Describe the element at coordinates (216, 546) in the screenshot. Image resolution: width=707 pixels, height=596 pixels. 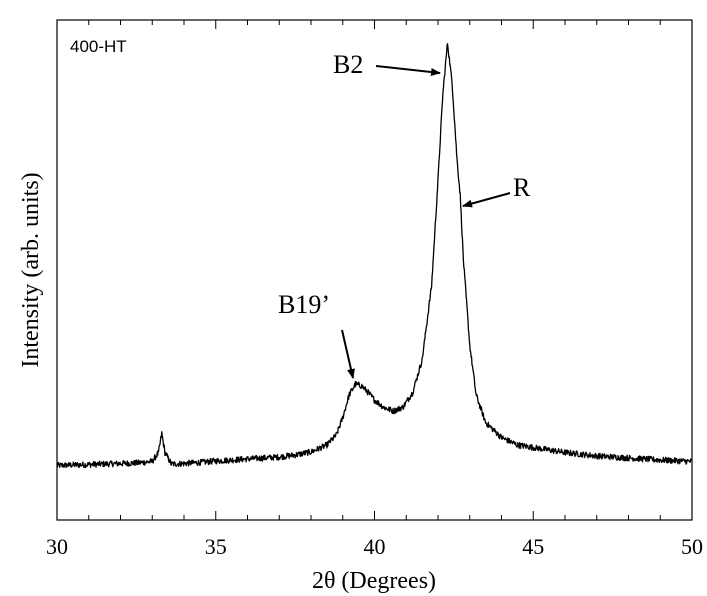
I see `x-tick-label: 35` at that location.